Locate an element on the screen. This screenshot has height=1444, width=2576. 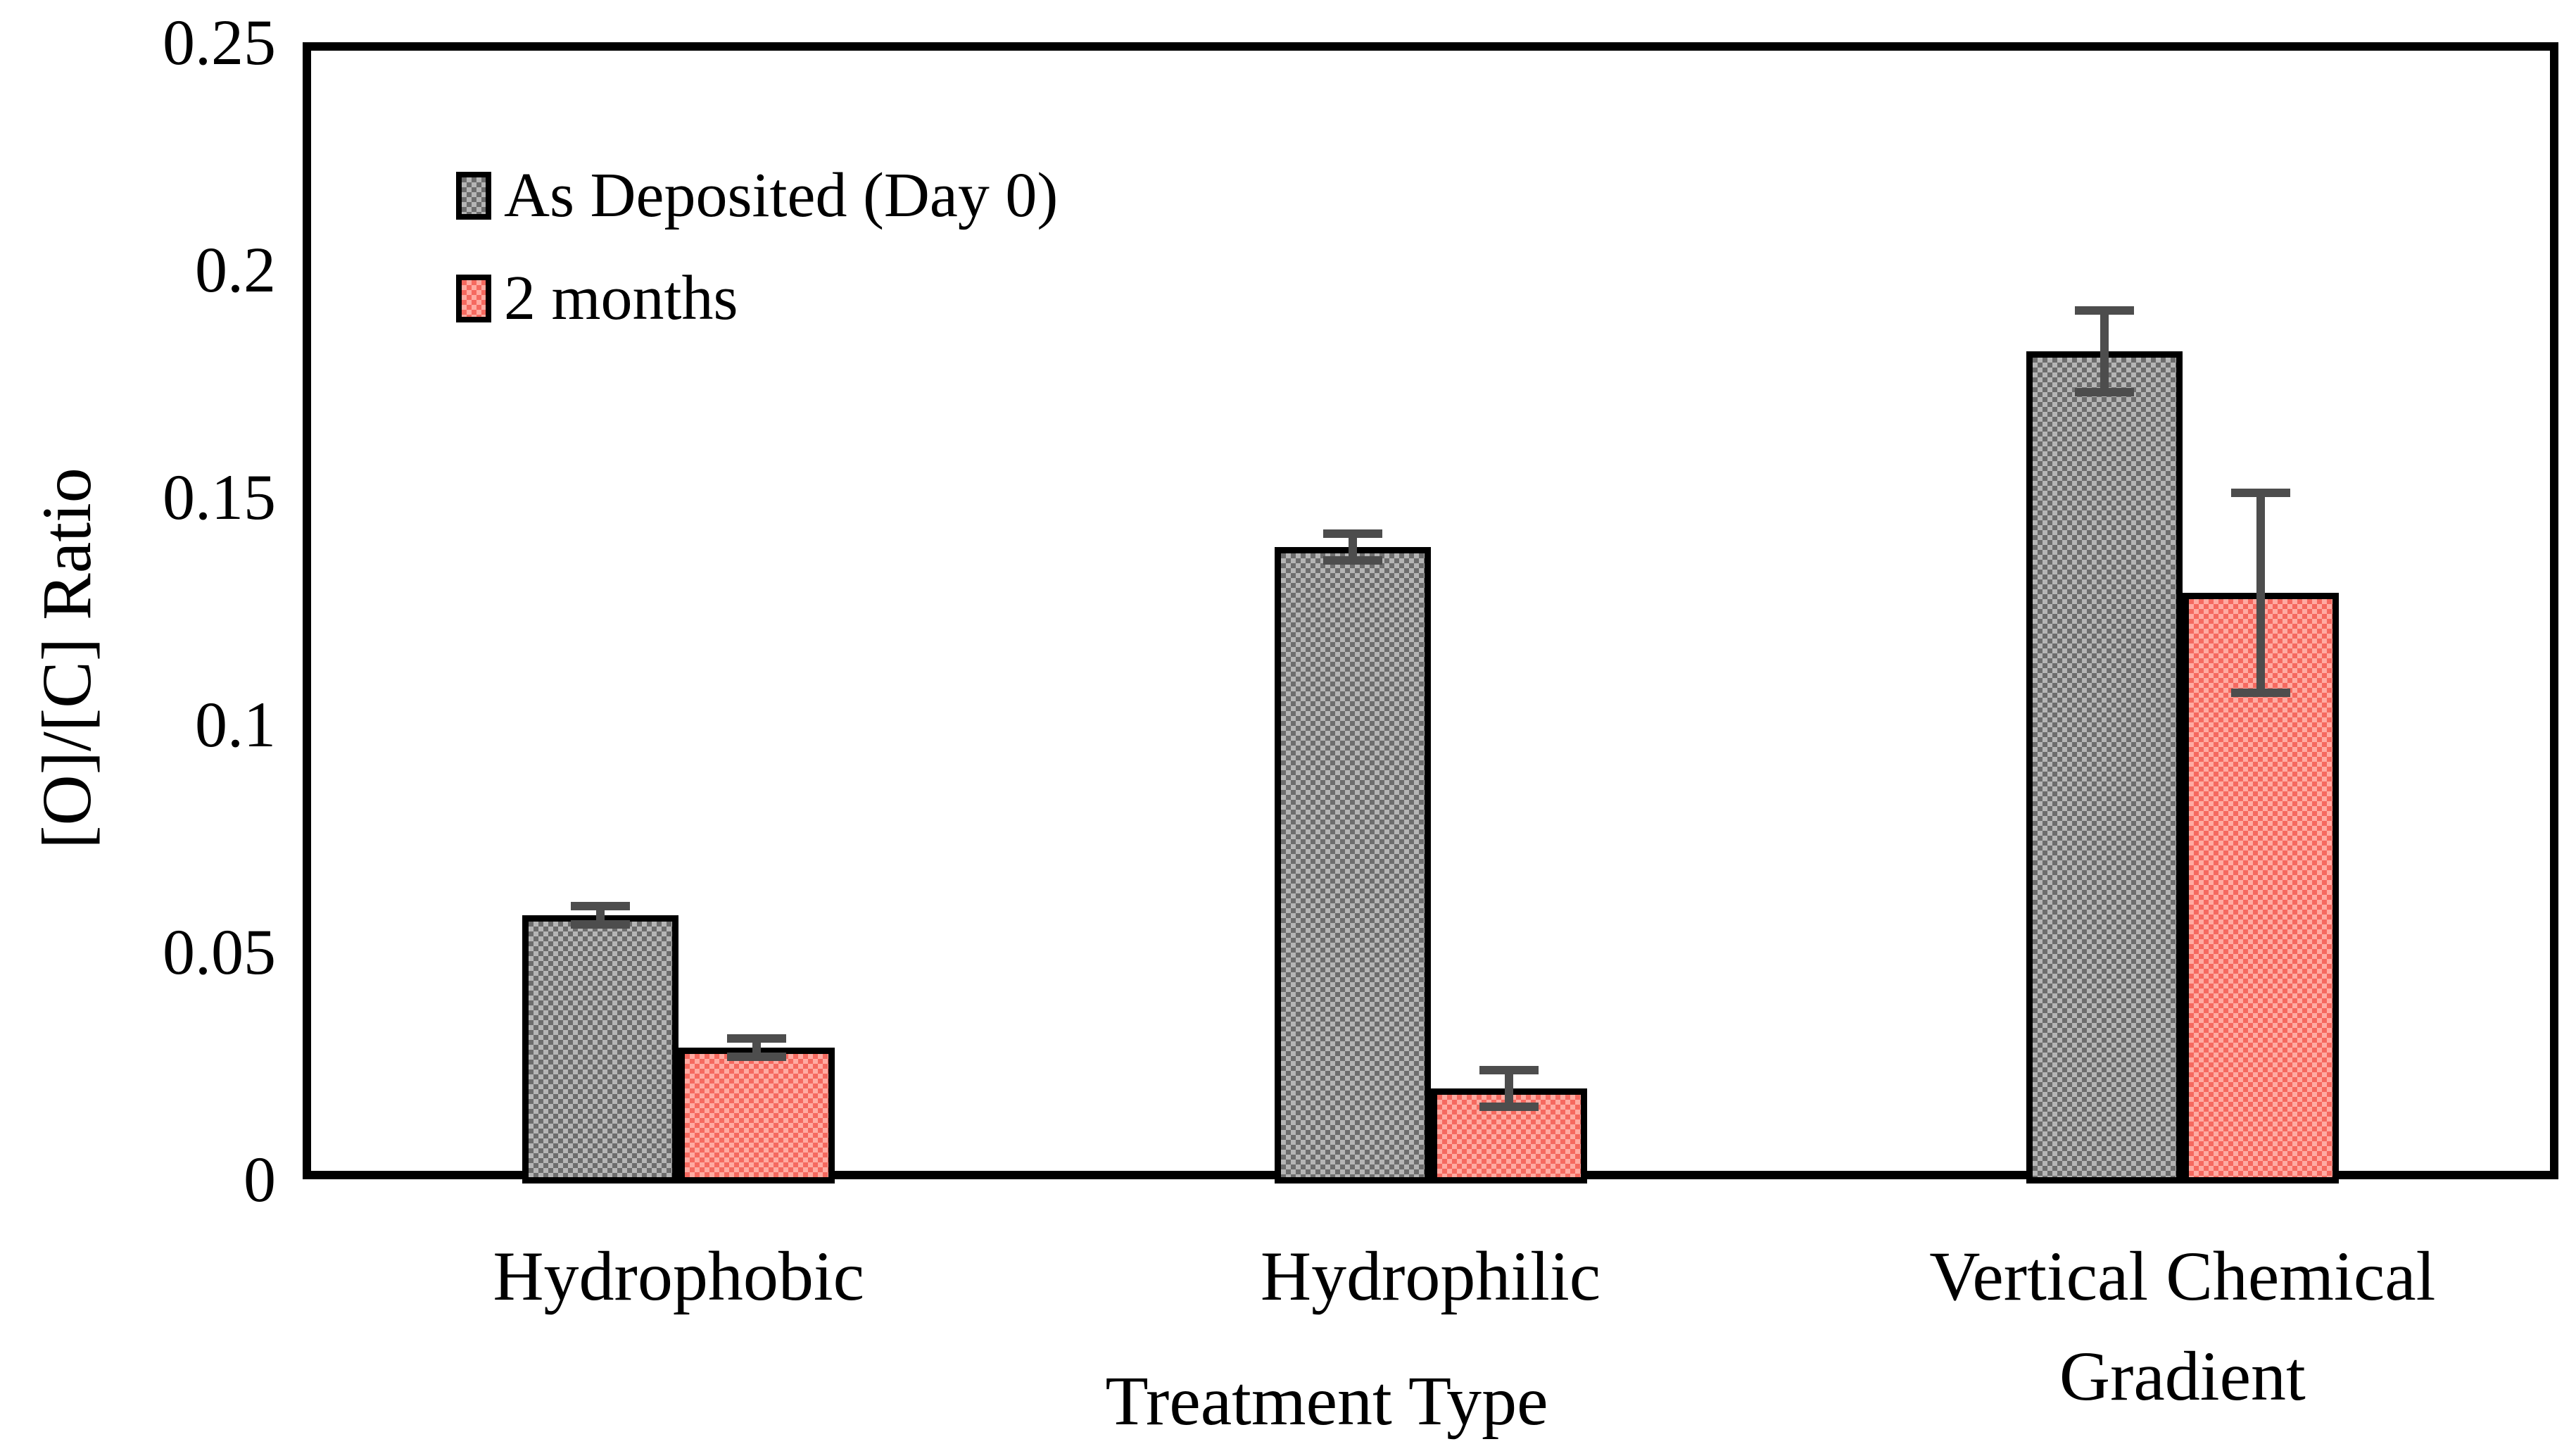
legend-item: 2 months is located at coordinates (757, 298).